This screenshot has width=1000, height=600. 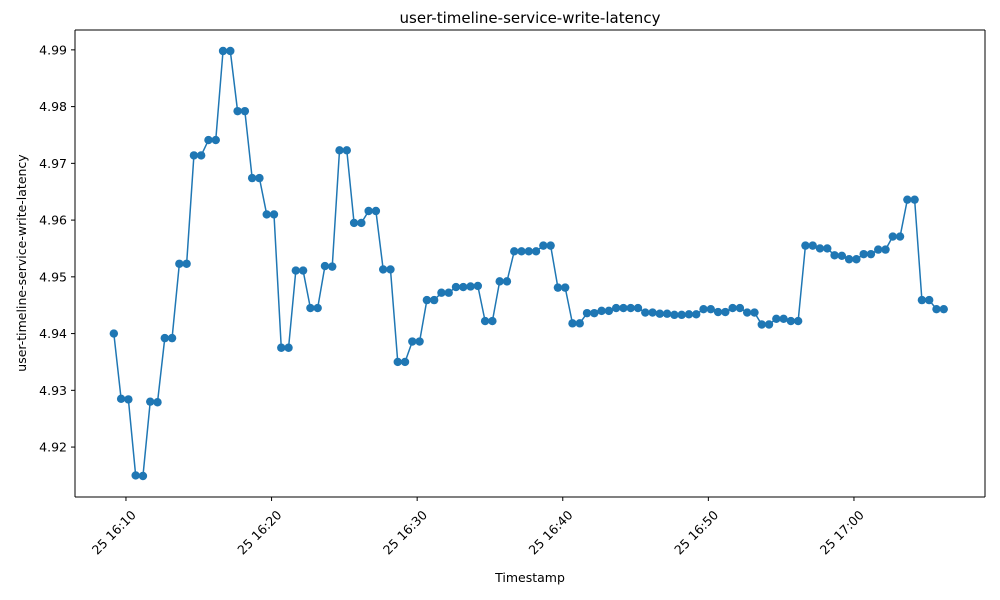 I want to click on x-axis-label: Timestamp, so click(x=529, y=577).